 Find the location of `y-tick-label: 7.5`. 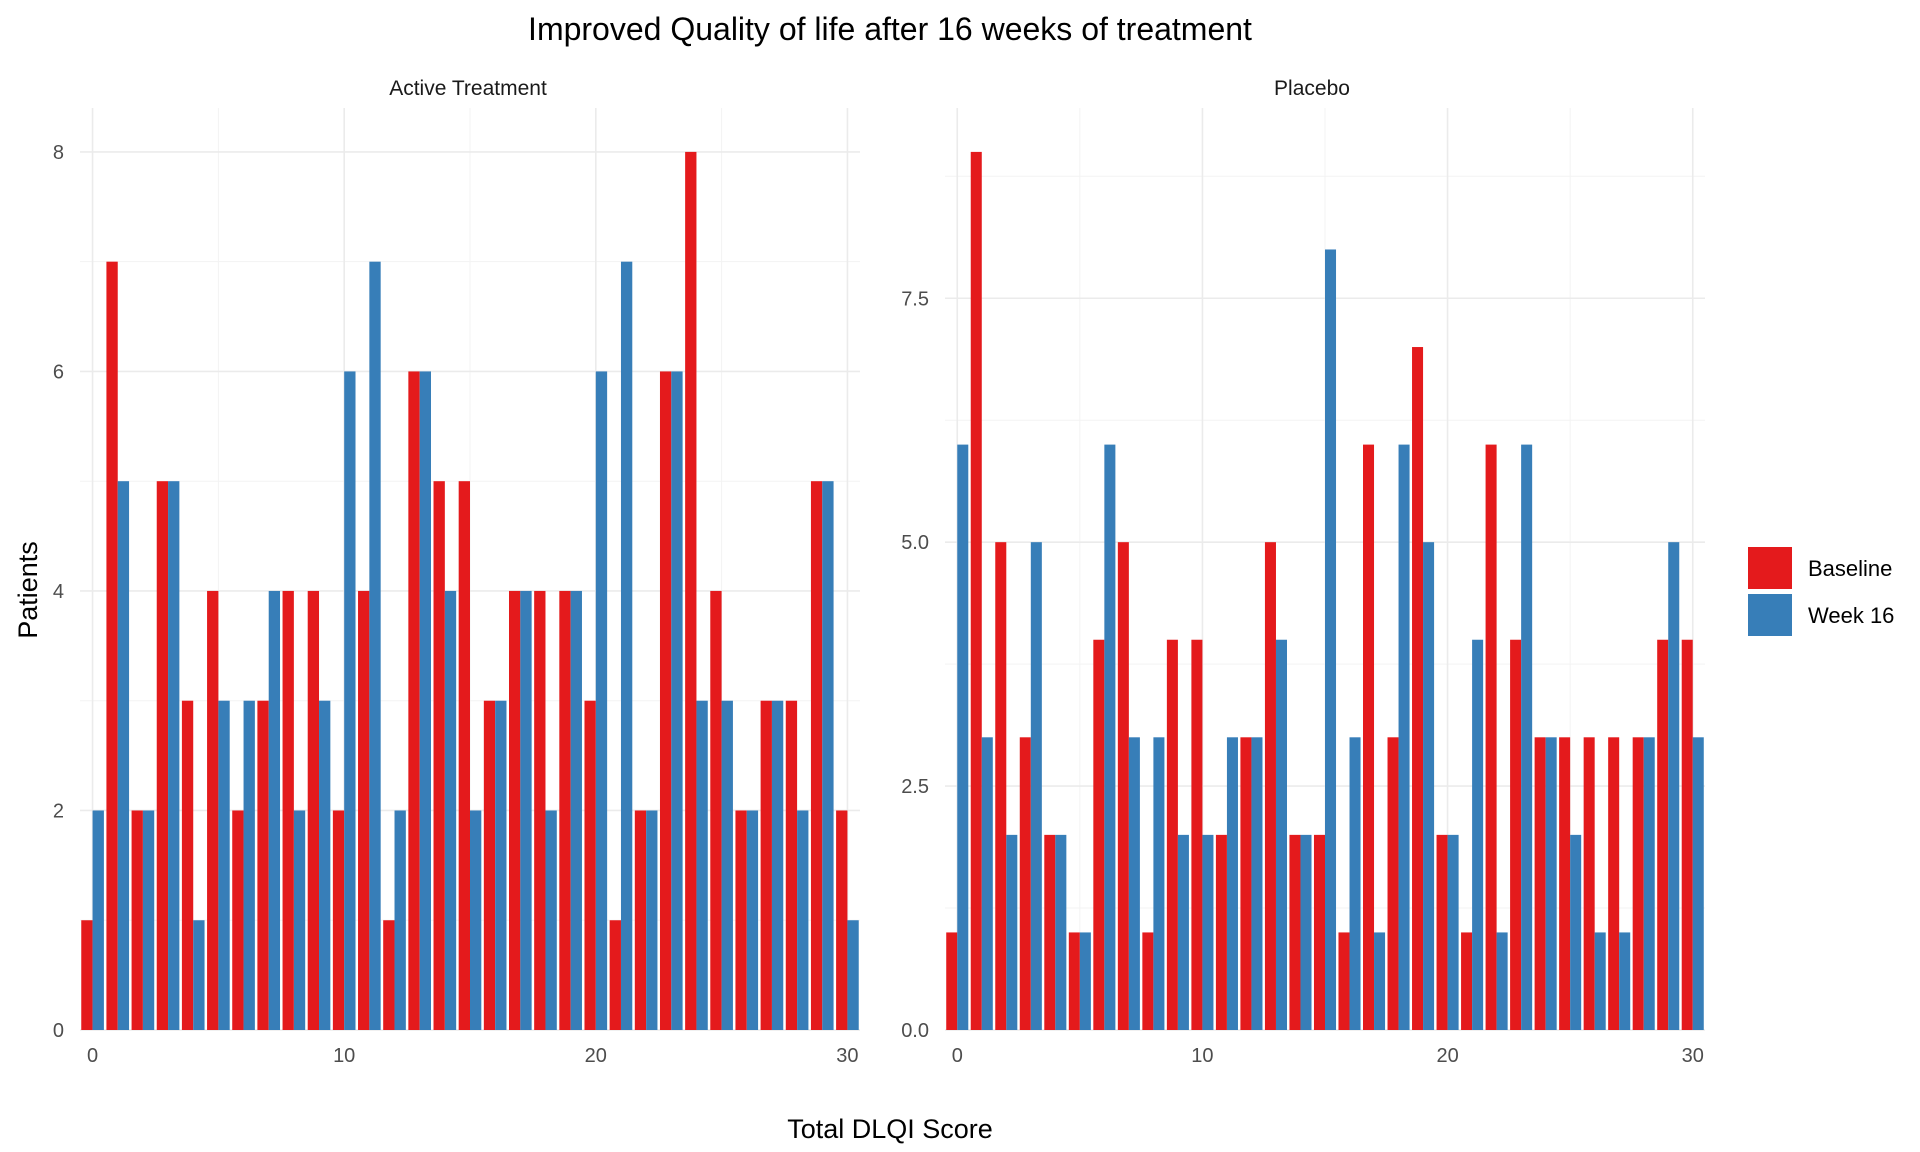

y-tick-label: 7.5 is located at coordinates (915, 299).